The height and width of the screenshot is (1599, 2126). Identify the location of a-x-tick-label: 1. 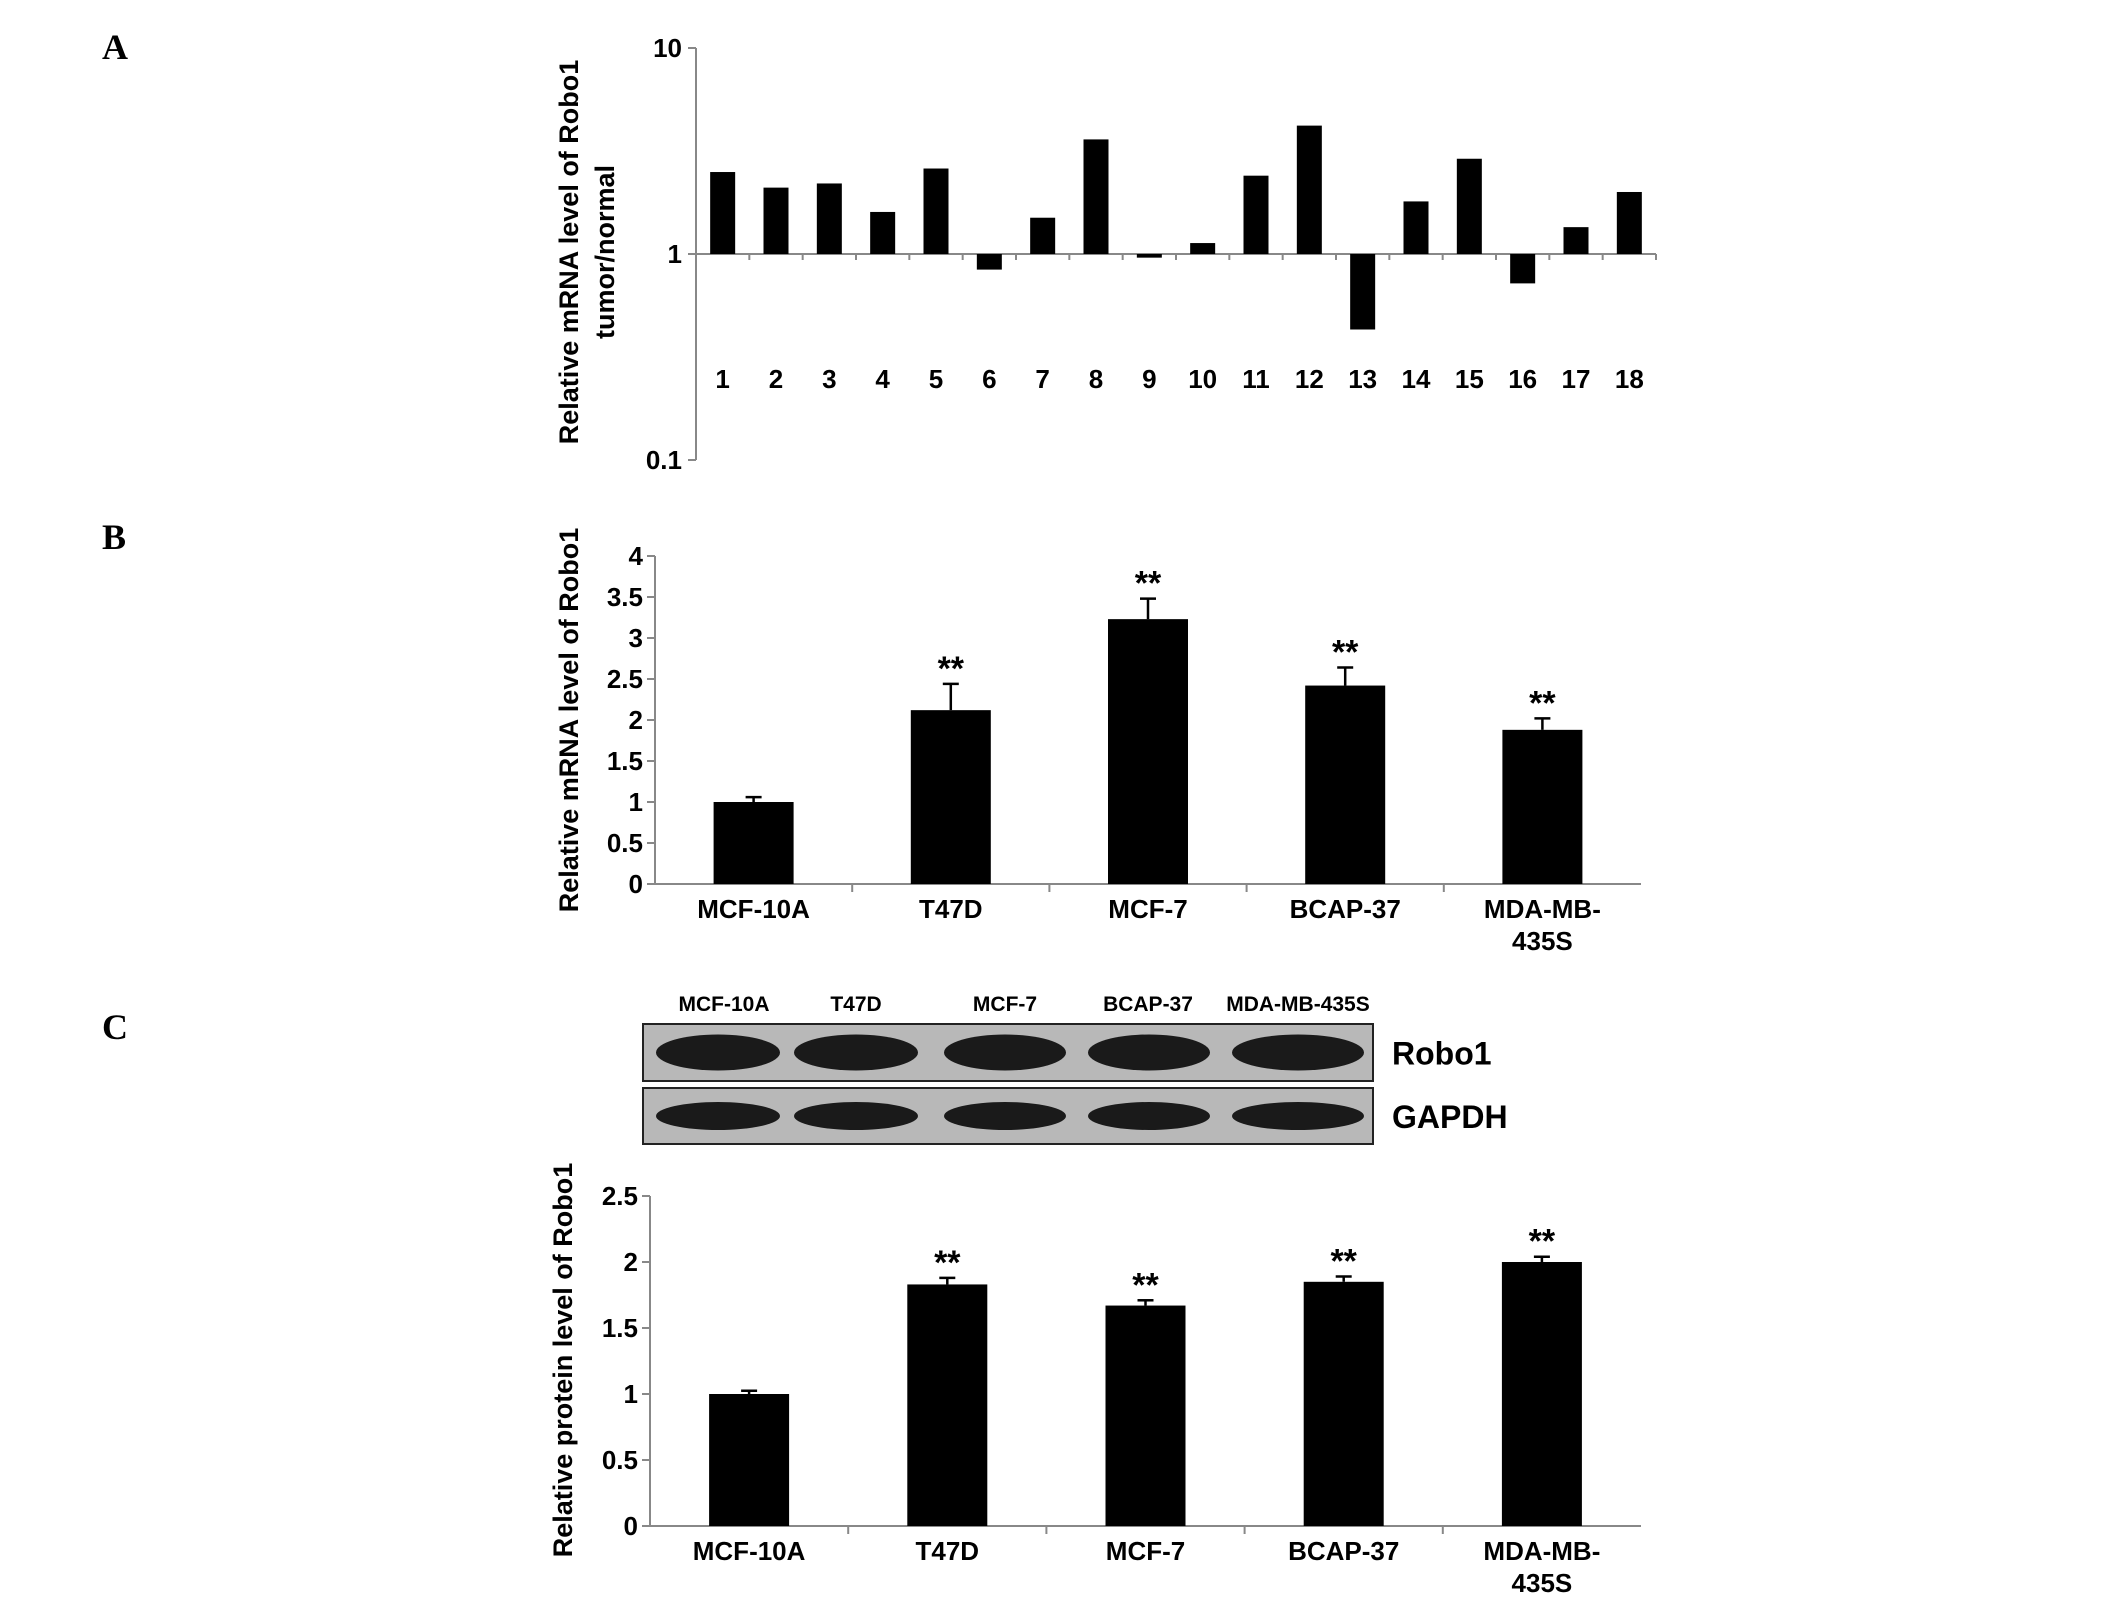
(722, 379).